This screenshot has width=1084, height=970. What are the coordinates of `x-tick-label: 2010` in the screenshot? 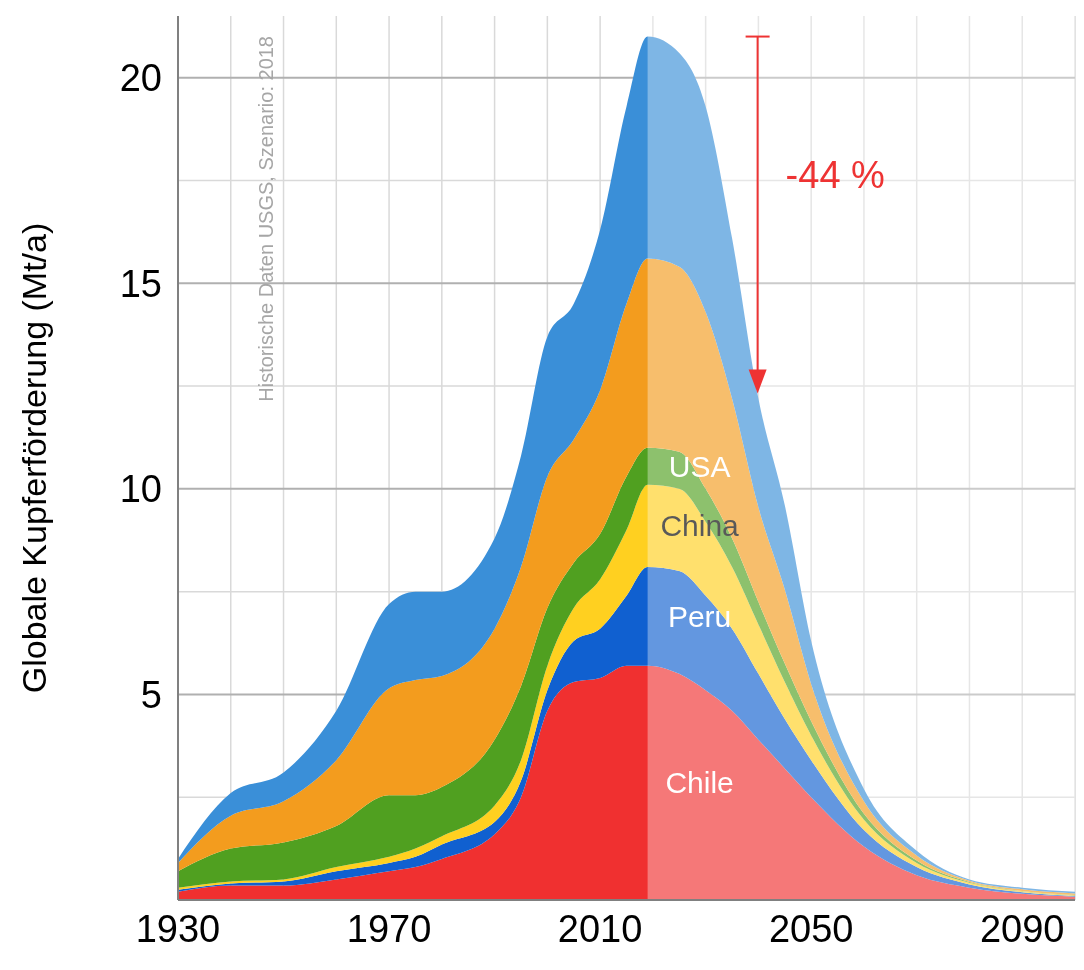 It's located at (600, 929).